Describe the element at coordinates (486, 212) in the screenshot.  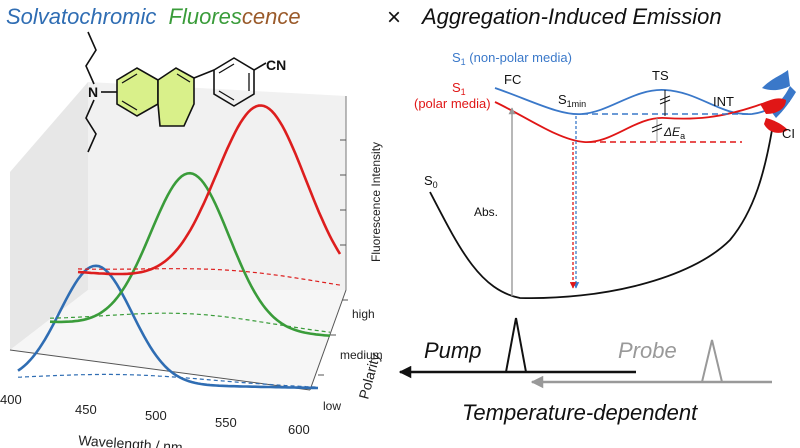
I see `label-abs: Abs.` at that location.